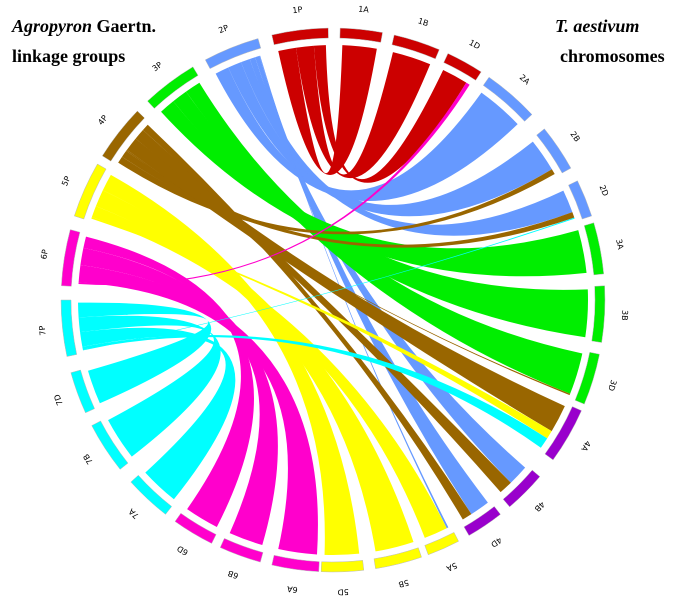 Image resolution: width=700 pixels, height=600 pixels. What do you see at coordinates (102, 119) in the screenshot?
I see `segment-label-4P: 4P` at bounding box center [102, 119].